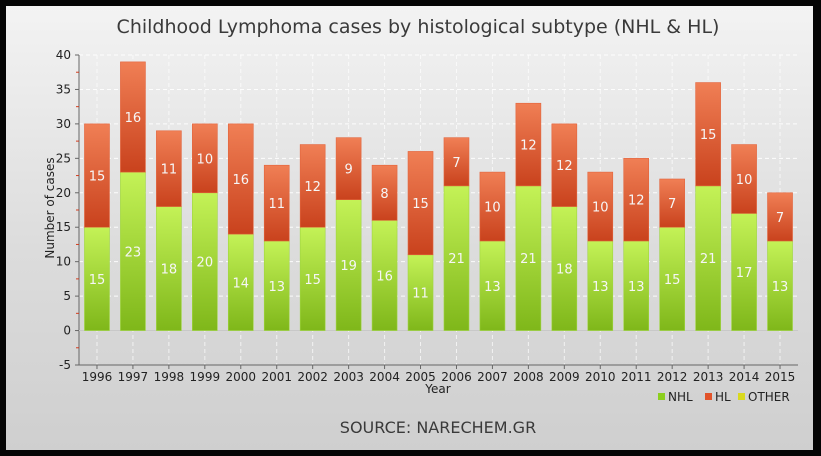 This screenshot has height=456, width=821. Describe the element at coordinates (636, 377) in the screenshot. I see `x-tick-label: 2011` at that location.